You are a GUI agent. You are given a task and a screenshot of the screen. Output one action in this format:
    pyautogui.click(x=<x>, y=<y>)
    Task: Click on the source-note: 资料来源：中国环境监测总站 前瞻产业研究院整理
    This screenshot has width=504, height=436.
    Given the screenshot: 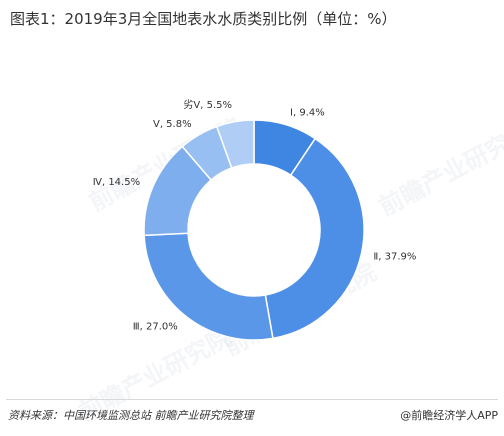 What is the action you would take?
    pyautogui.click(x=131, y=415)
    